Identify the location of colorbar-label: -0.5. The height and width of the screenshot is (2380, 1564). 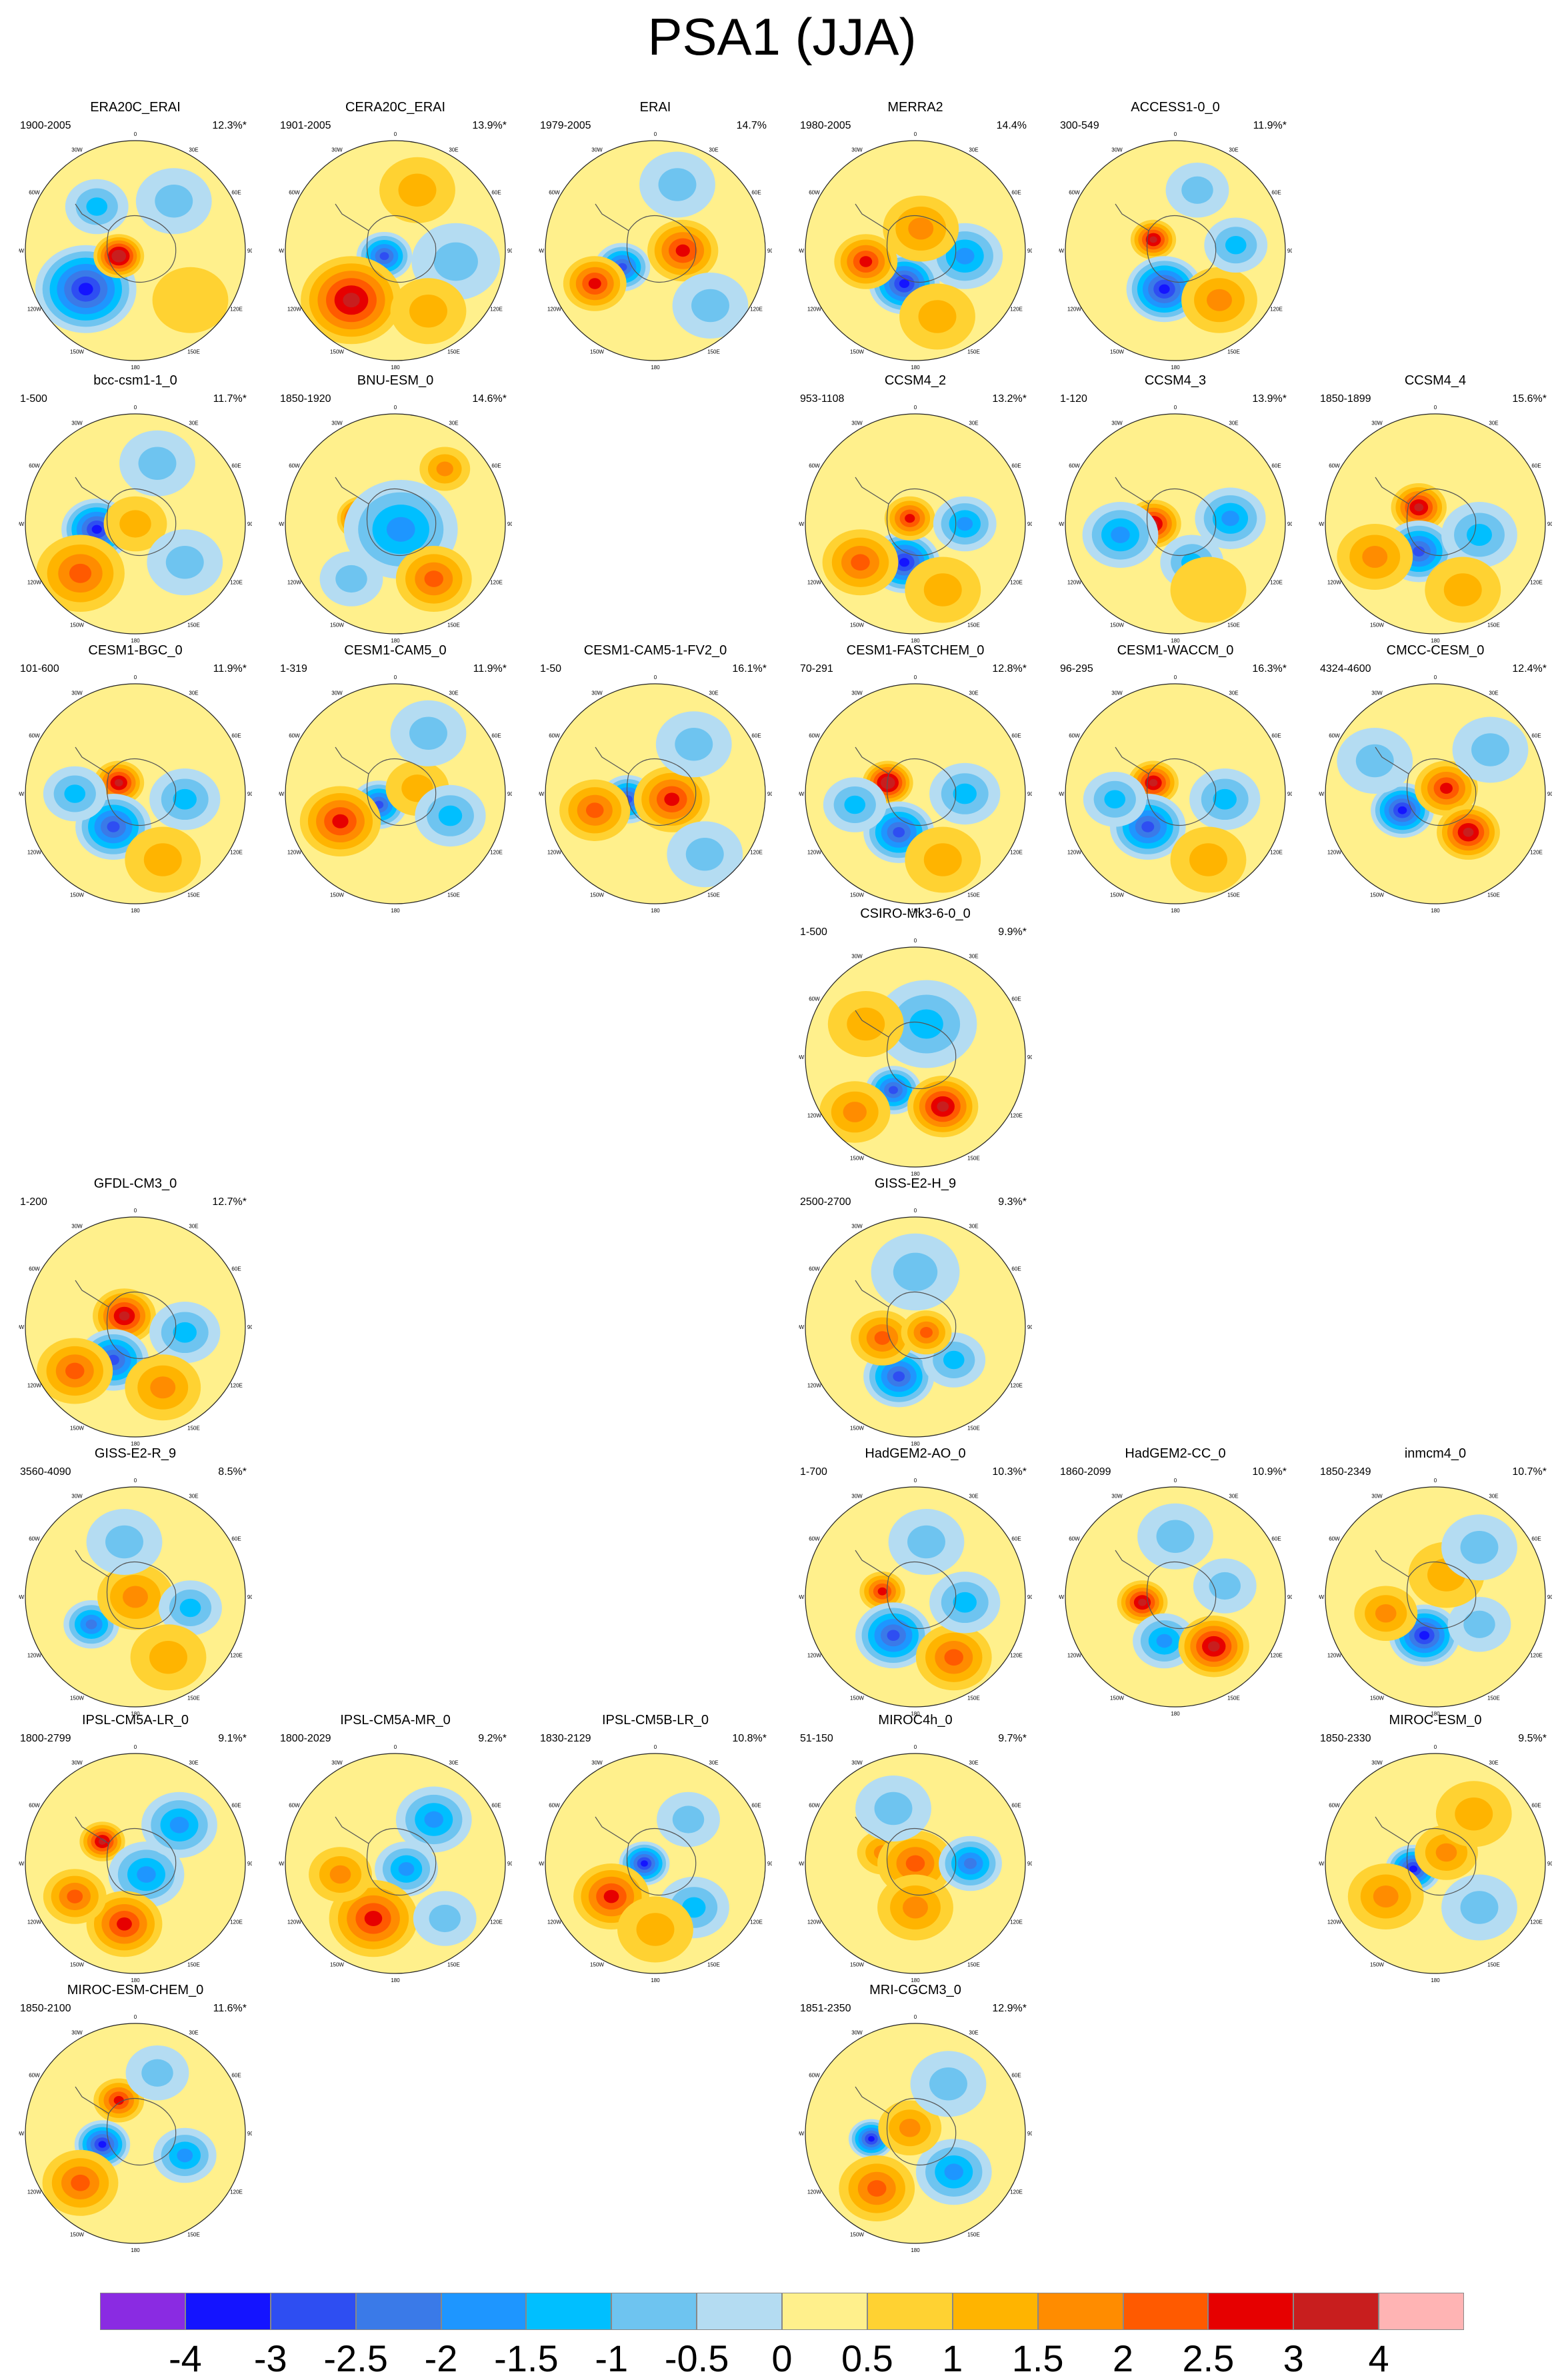
(696, 2358).